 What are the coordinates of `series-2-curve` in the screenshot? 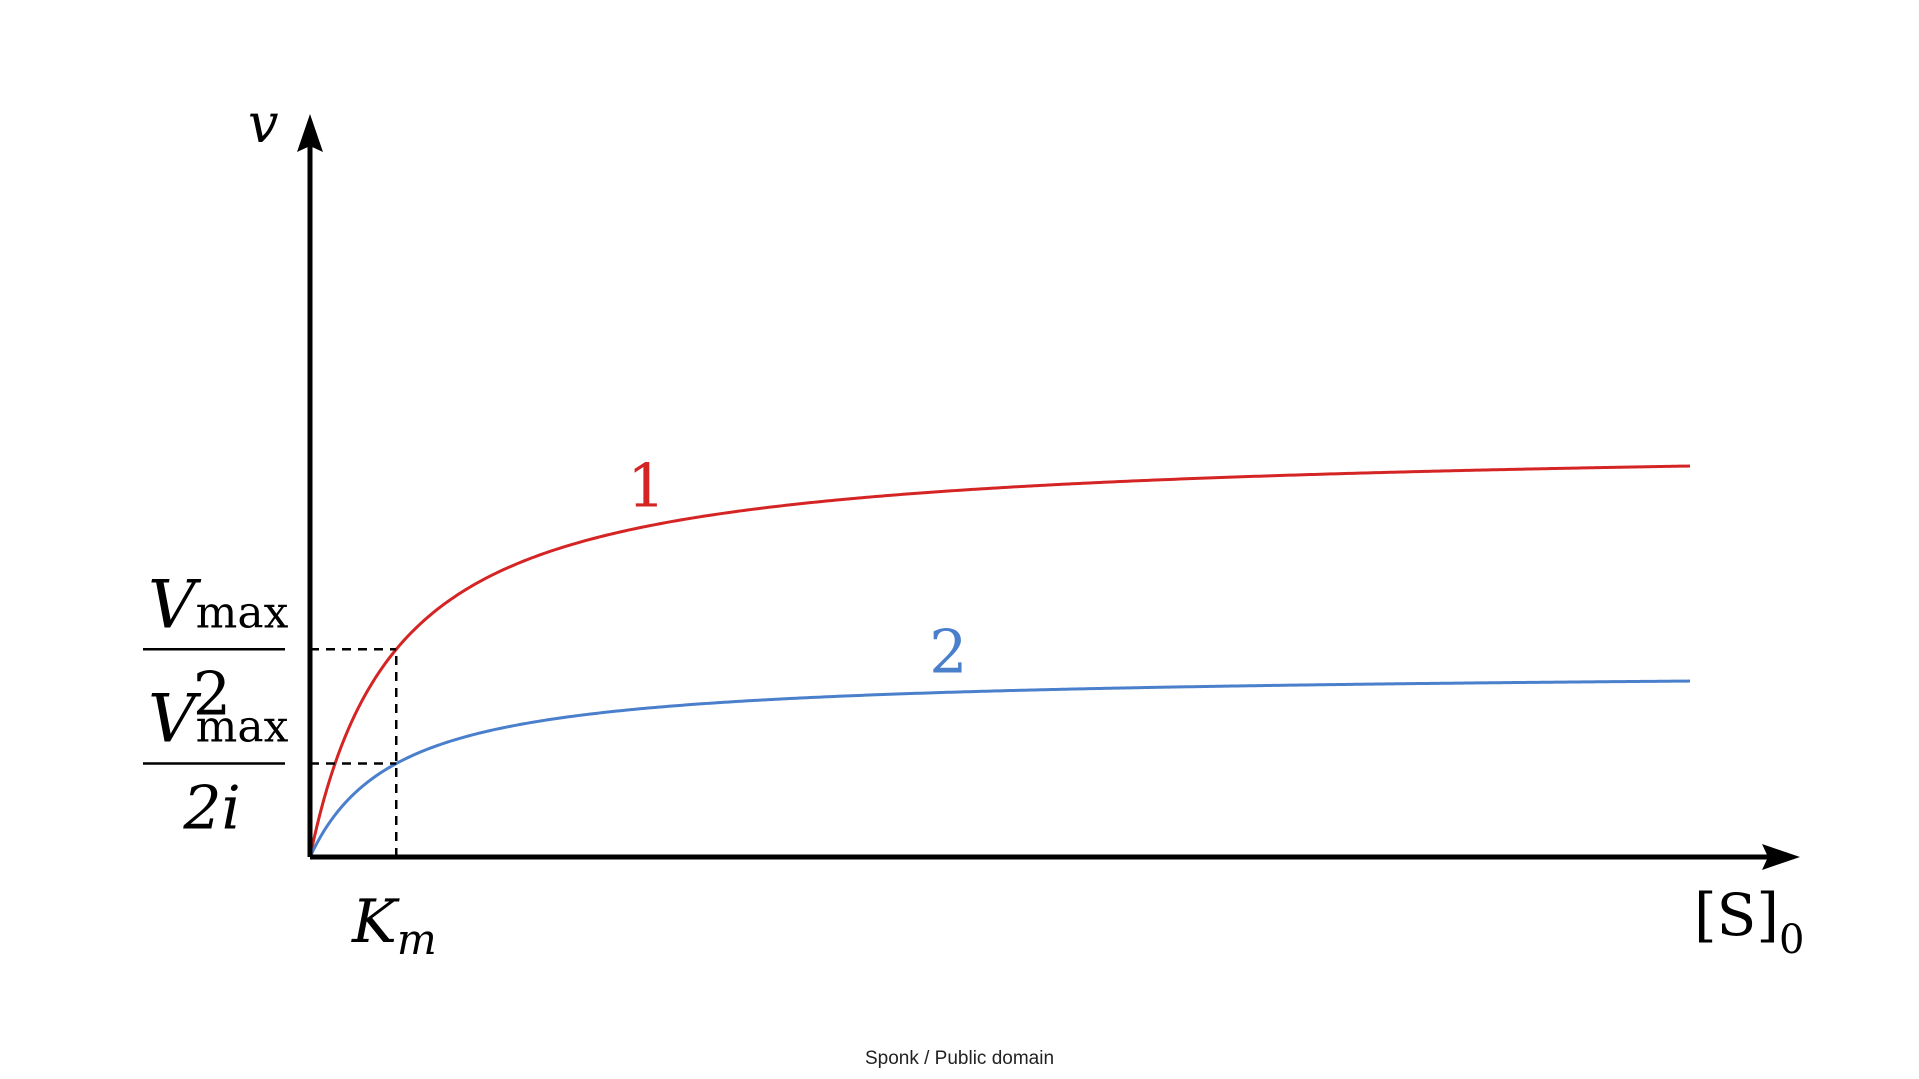 It's located at (999, 768).